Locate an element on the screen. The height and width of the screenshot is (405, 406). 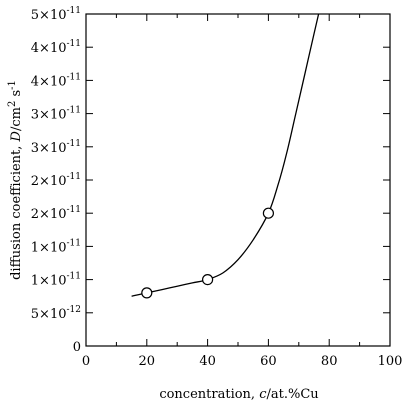
x-axis-title: concentration, c/at.%Cu is located at coordinates (238, 394).